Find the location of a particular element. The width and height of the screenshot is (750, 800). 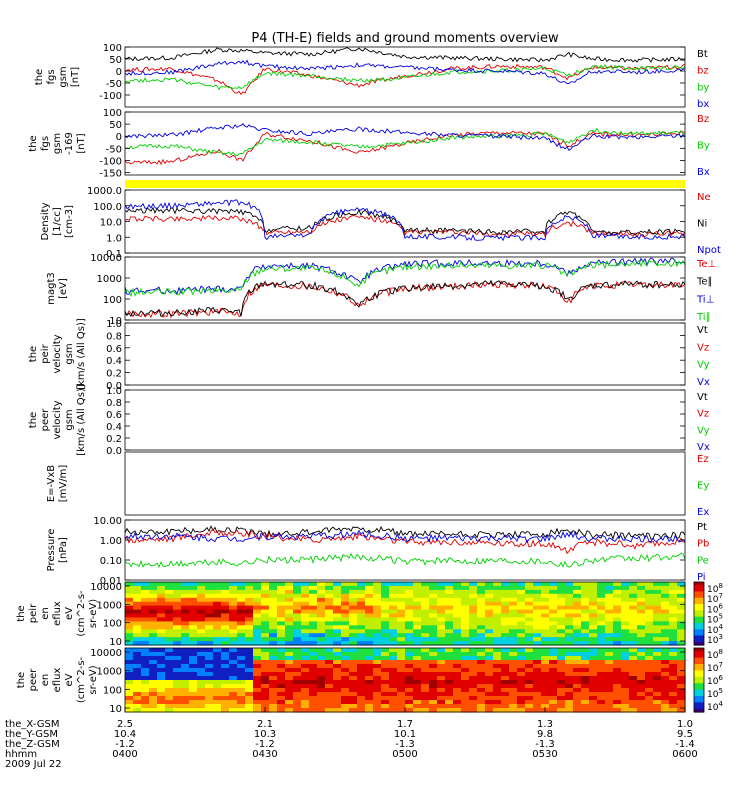

y-tick-label: 0.4 is located at coordinates (114, 427).